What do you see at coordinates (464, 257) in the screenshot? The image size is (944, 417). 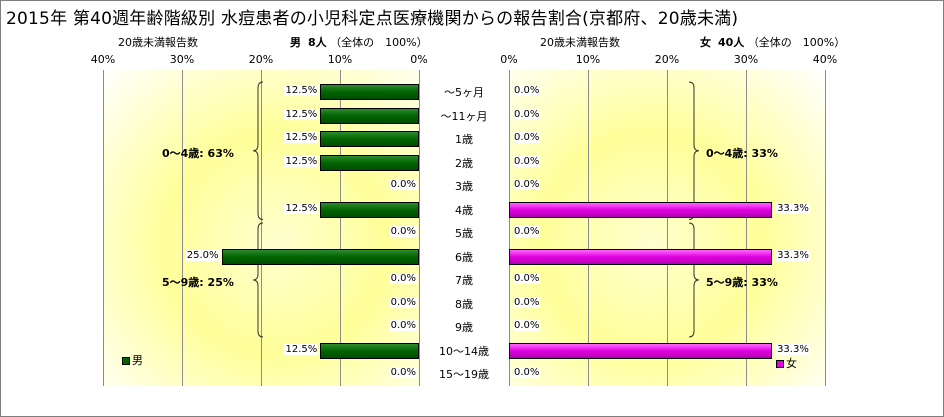 I see `age-category-label: 6歳` at bounding box center [464, 257].